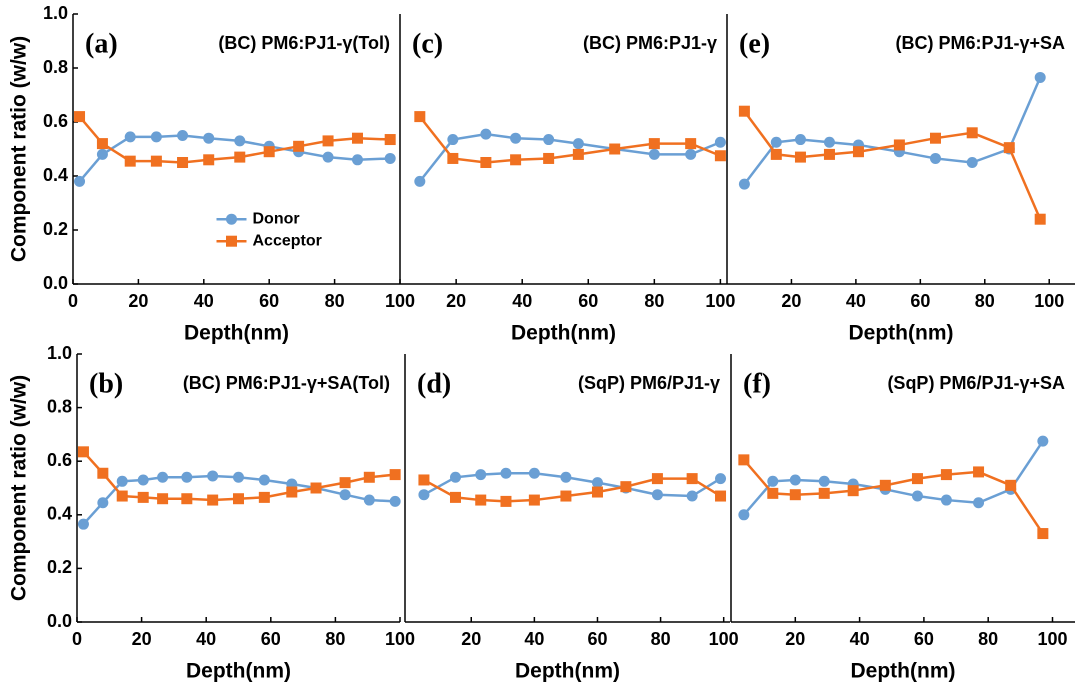 Image resolution: width=1080 pixels, height=692 pixels. What do you see at coordinates (55, 121) in the screenshot?
I see `y-tick-label: 0.6` at bounding box center [55, 121].